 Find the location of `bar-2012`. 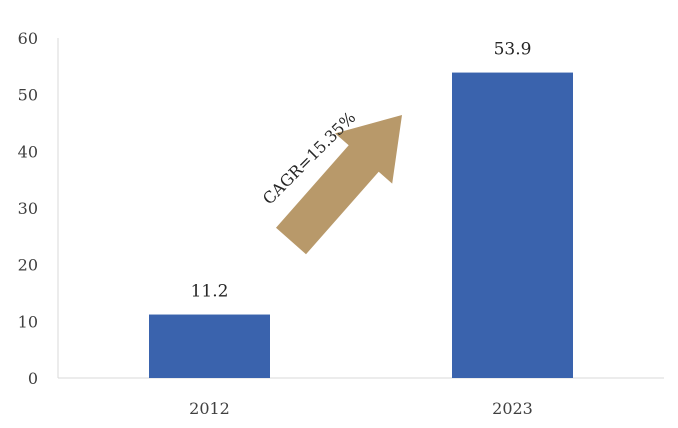

bar-2012 is located at coordinates (209, 346).